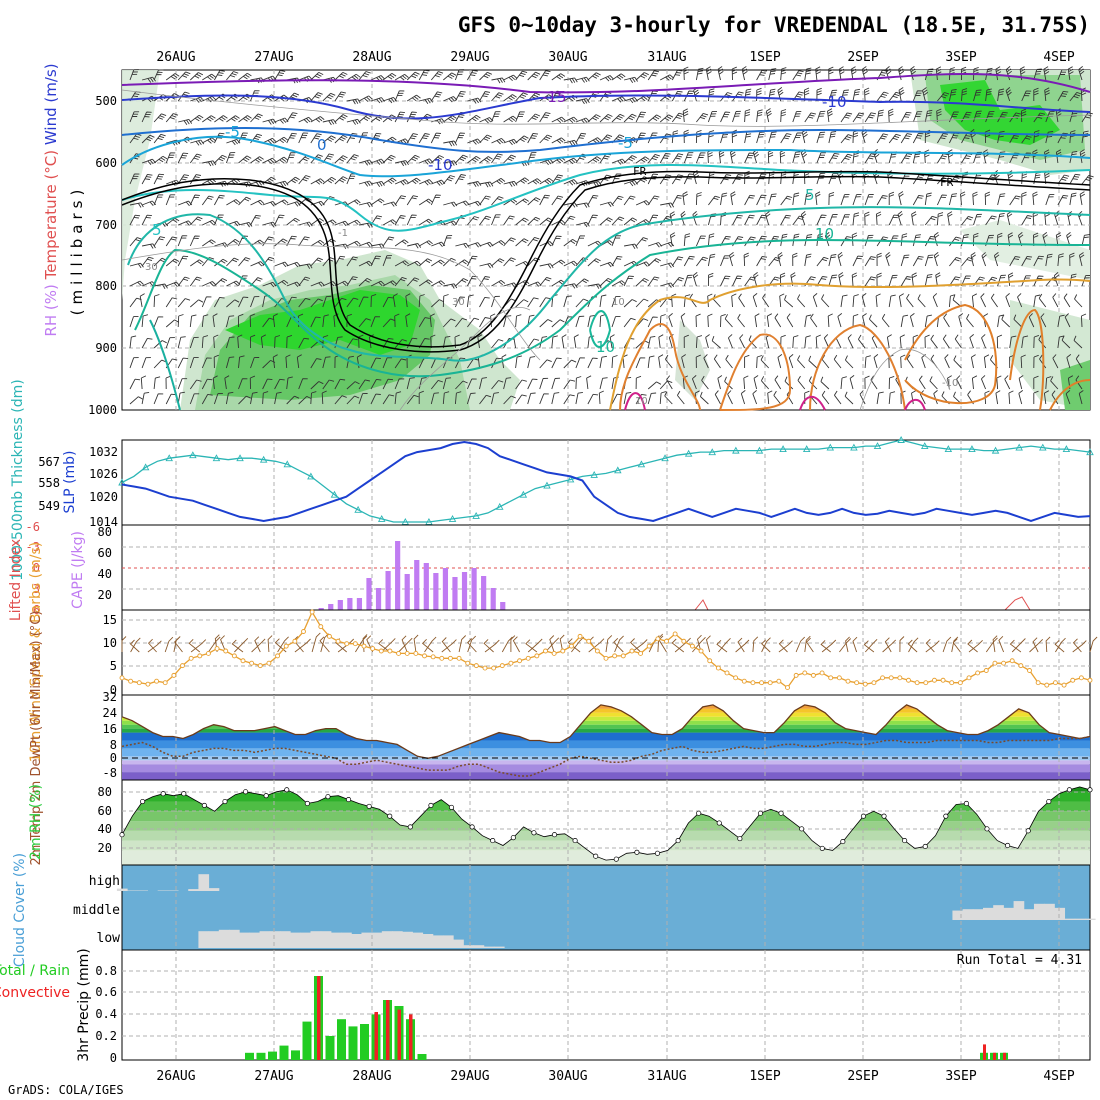 The width and height of the screenshot is (1100, 1100). What do you see at coordinates (96, 910) in the screenshot?
I see `cloud-level-label: middle` at bounding box center [96, 910].